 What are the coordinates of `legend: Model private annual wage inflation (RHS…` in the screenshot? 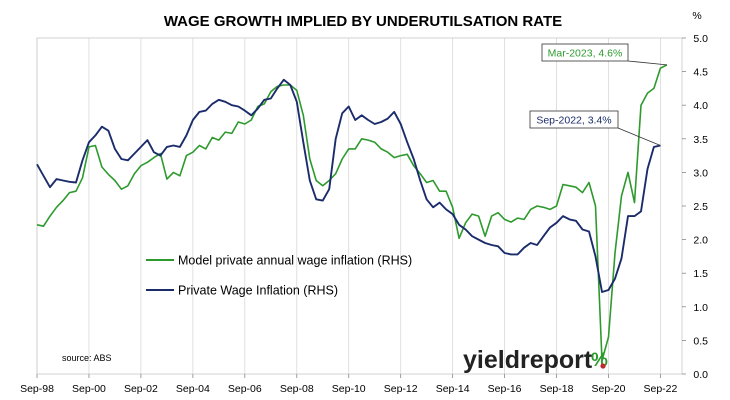 It's located at (279, 276).